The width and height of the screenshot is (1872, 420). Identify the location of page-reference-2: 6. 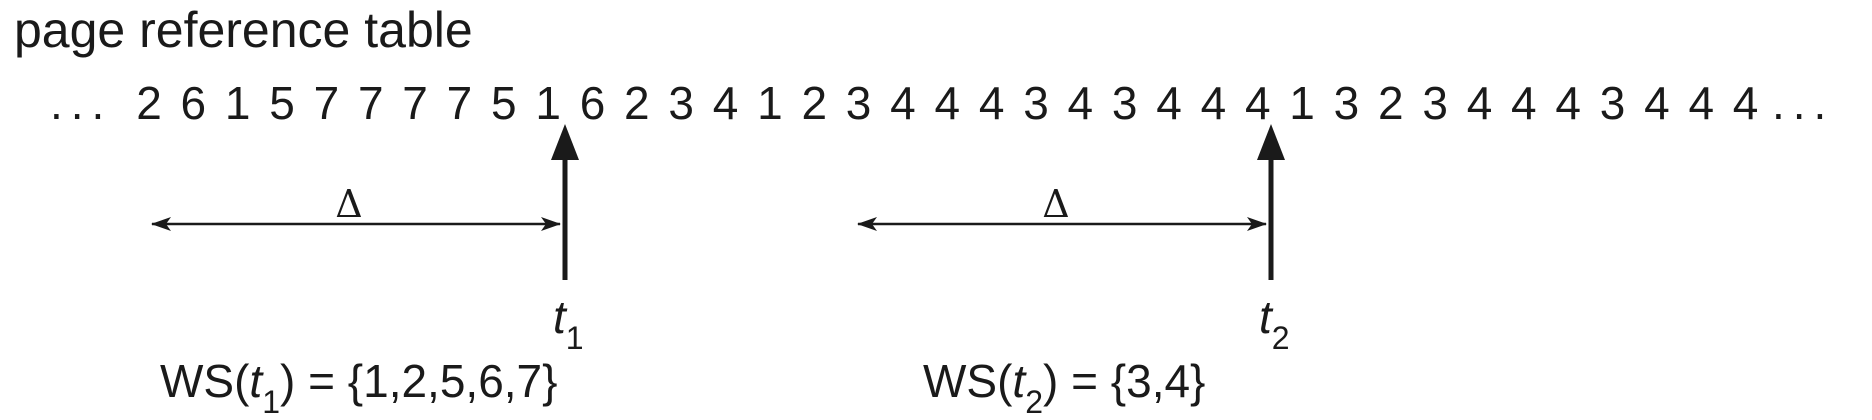
(193, 103).